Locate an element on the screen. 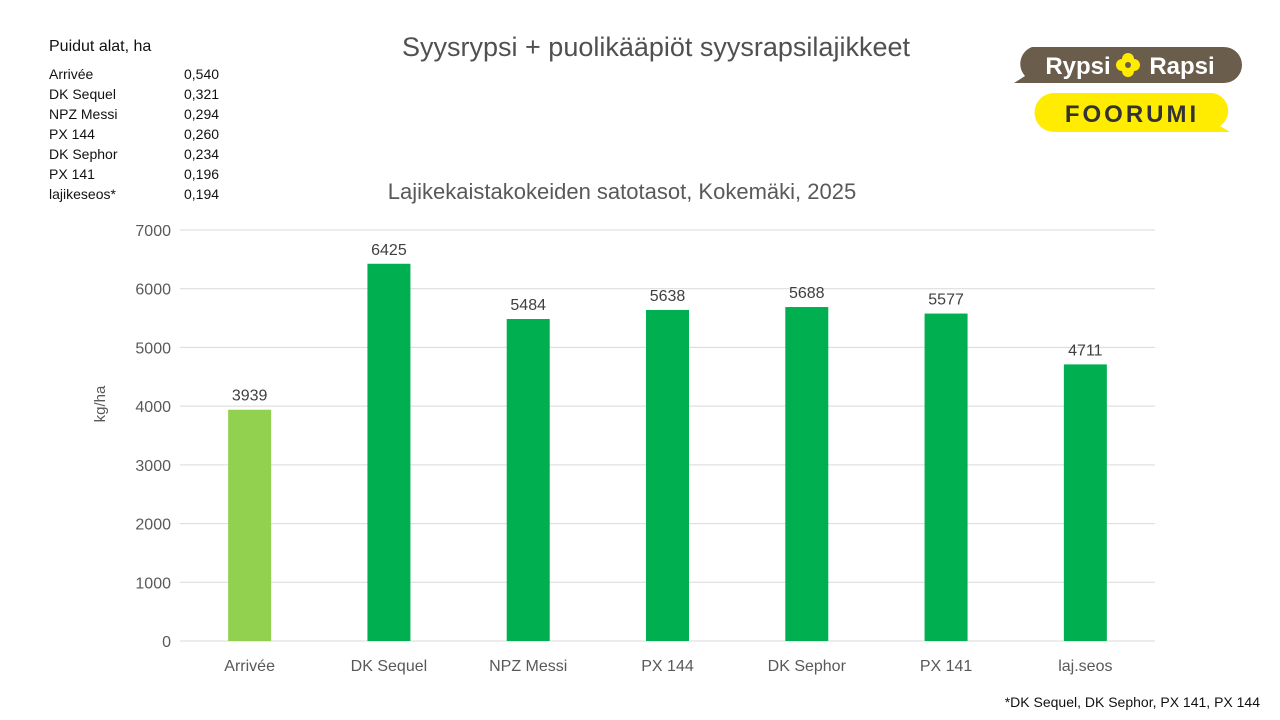 The image size is (1280, 720). row-name: NPZ Messi is located at coordinates (83, 114).